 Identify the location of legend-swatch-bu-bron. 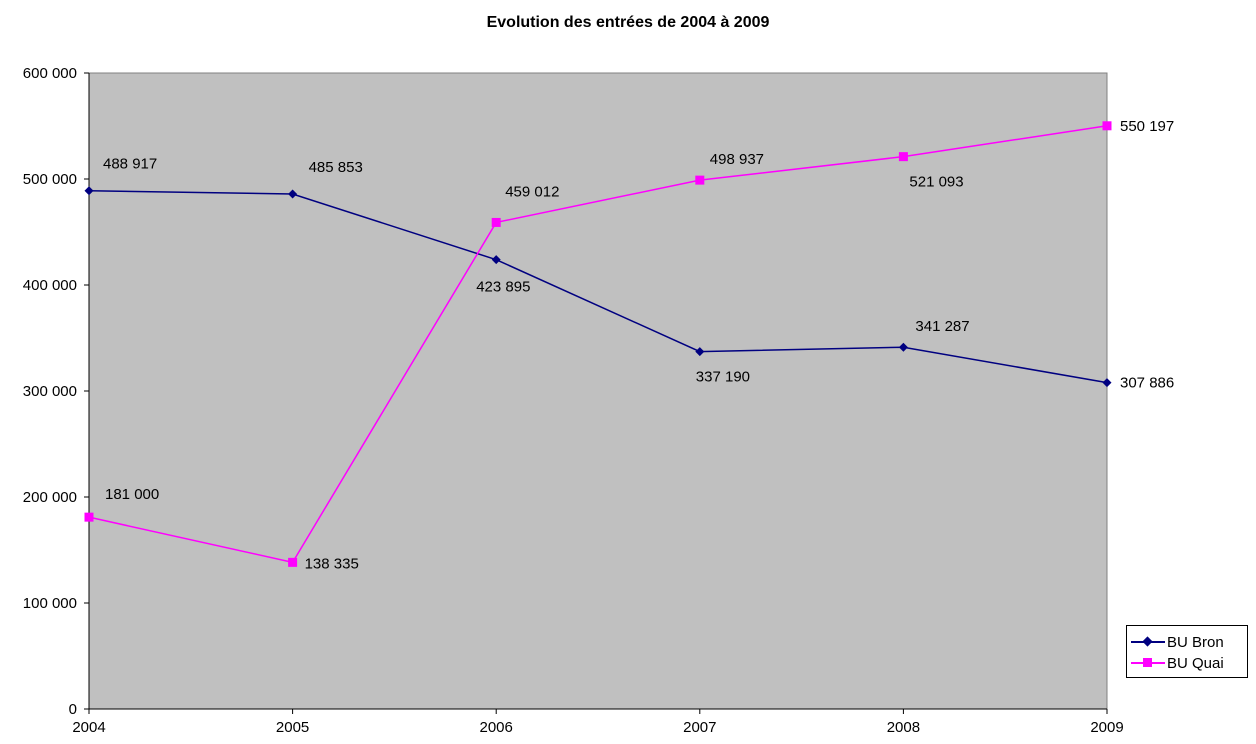
(1148, 642).